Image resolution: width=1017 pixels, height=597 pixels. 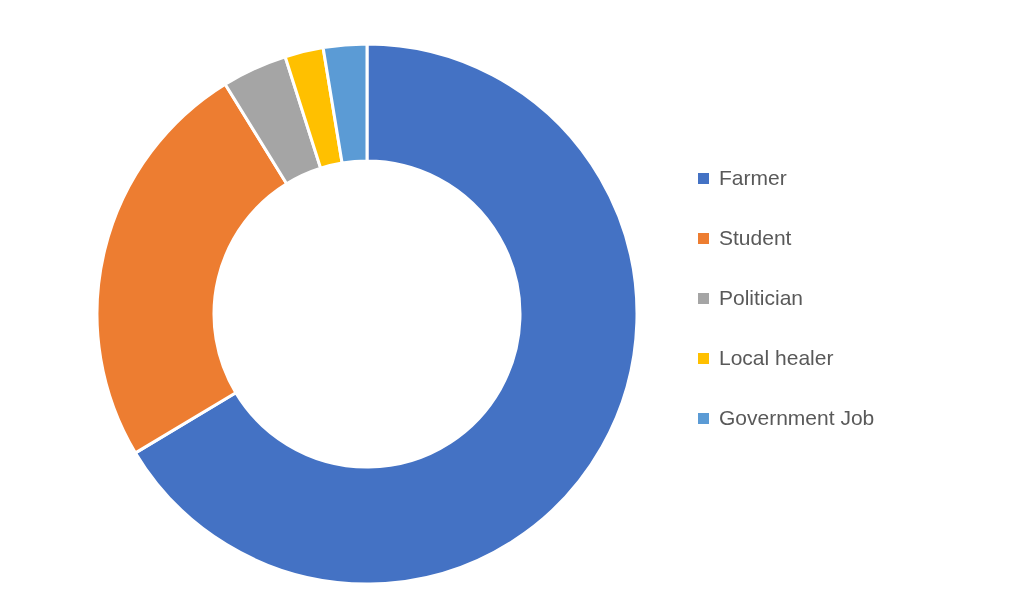 I want to click on legend-label: Farmer, so click(x=753, y=178).